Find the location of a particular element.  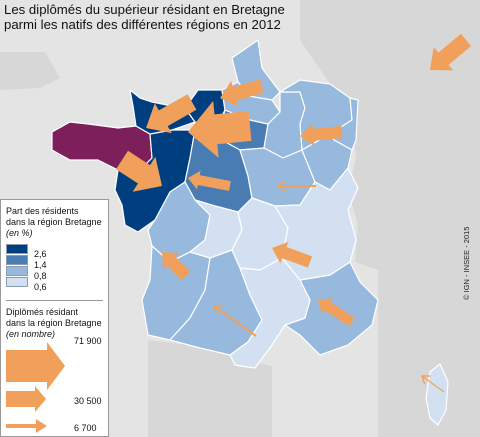

legend-share-title-1: Part des résidents is located at coordinates (42, 211).